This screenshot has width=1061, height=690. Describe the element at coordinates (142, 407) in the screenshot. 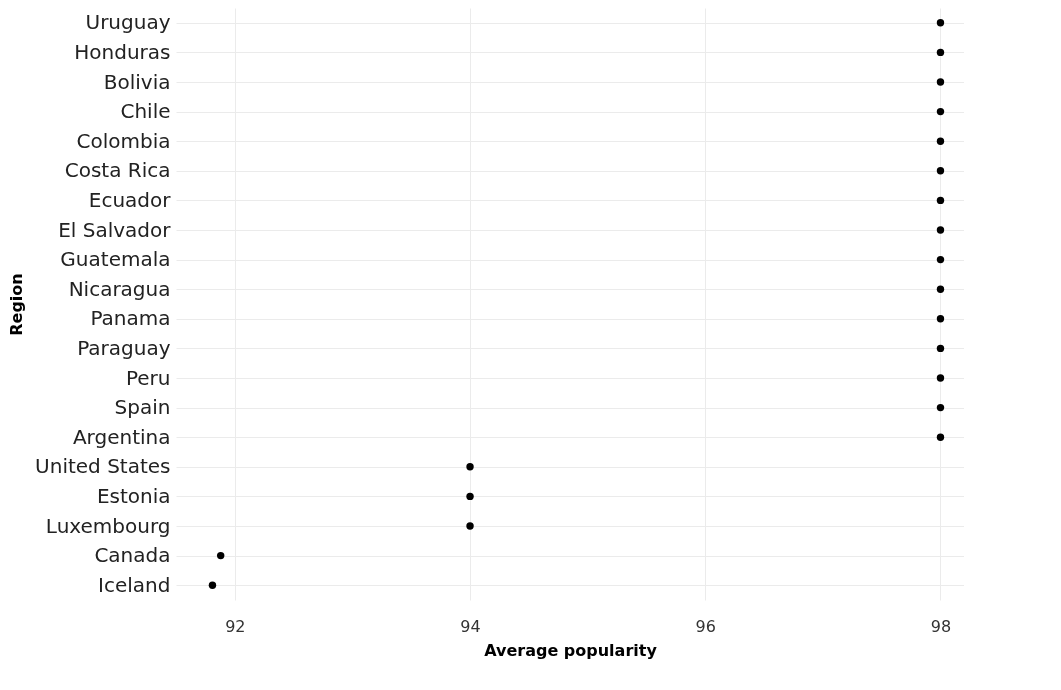

I see `y-tick-label: Spain` at that location.